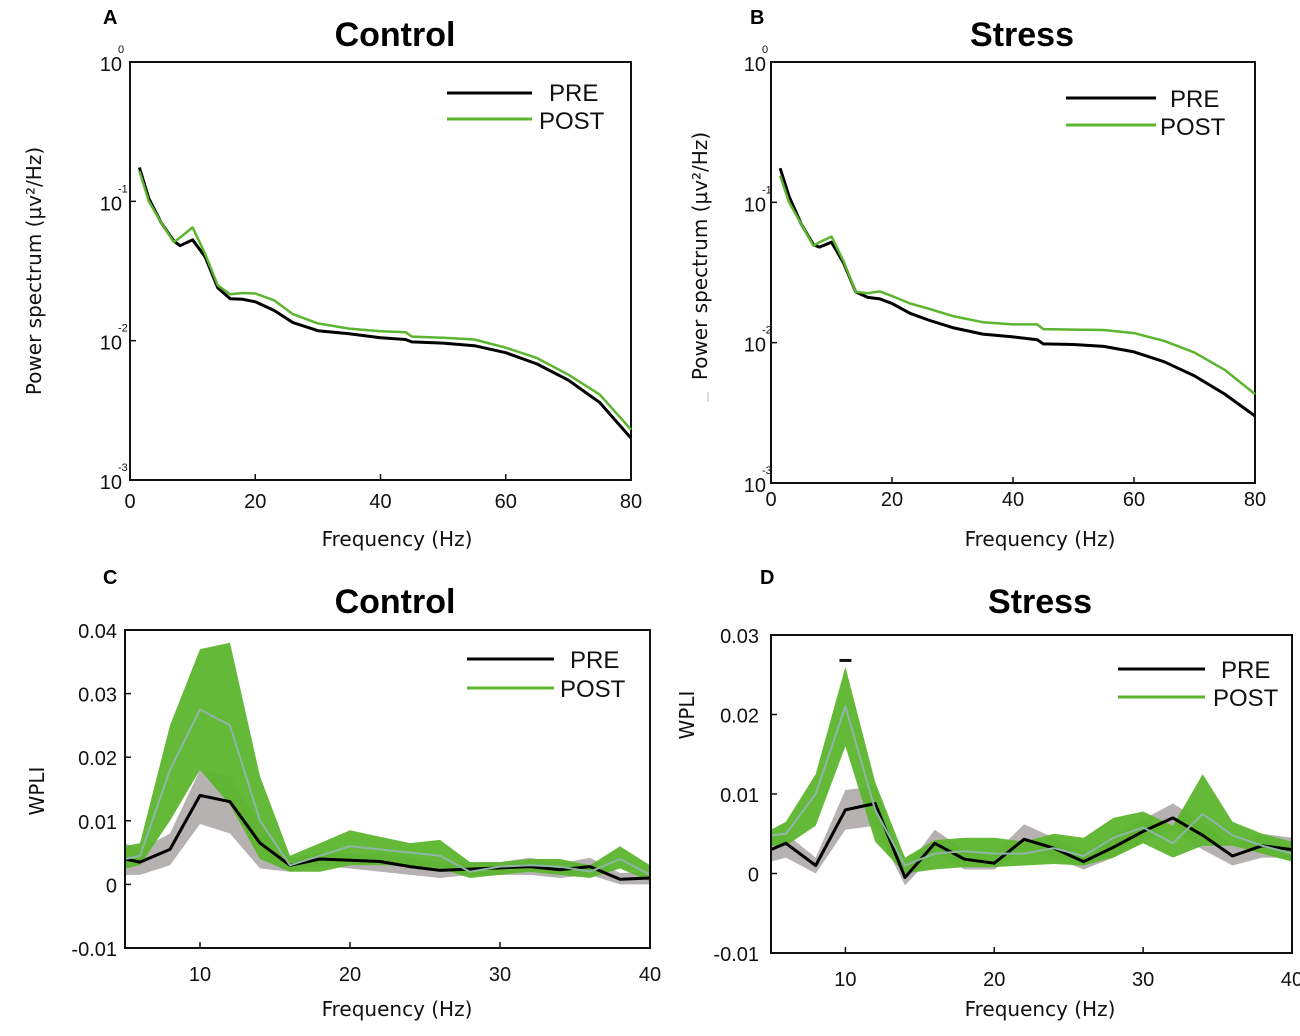 The height and width of the screenshot is (1036, 1300). Describe the element at coordinates (395, 35) in the screenshot. I see `chart-title-a: Control` at that location.